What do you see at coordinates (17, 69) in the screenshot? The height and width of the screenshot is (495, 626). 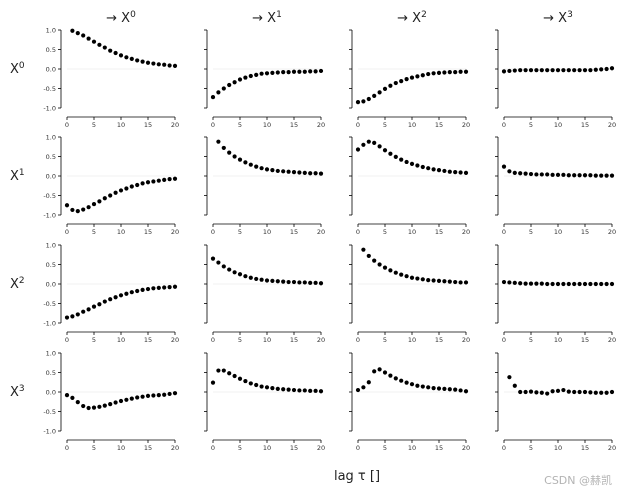 I see `row-label: X0` at bounding box center [17, 69].